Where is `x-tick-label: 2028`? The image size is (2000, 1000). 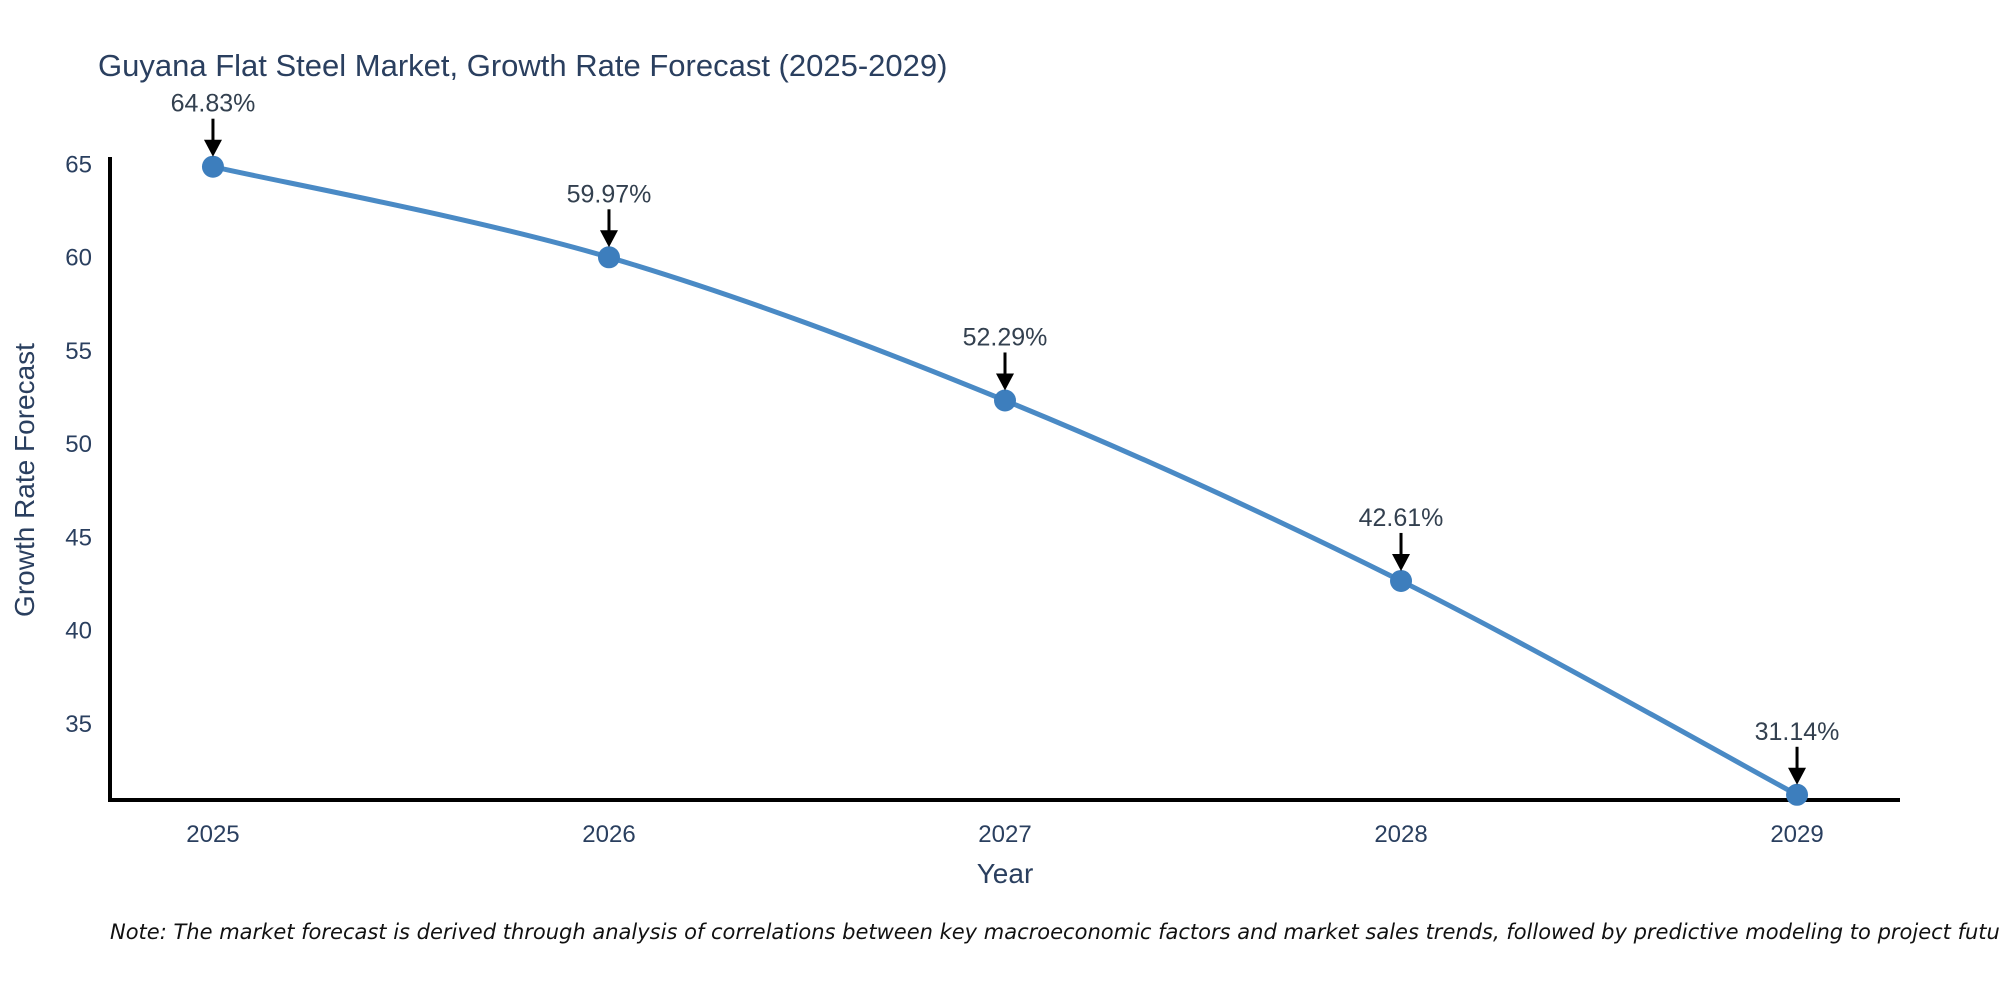
x-tick-label: 2028 is located at coordinates (1400, 834).